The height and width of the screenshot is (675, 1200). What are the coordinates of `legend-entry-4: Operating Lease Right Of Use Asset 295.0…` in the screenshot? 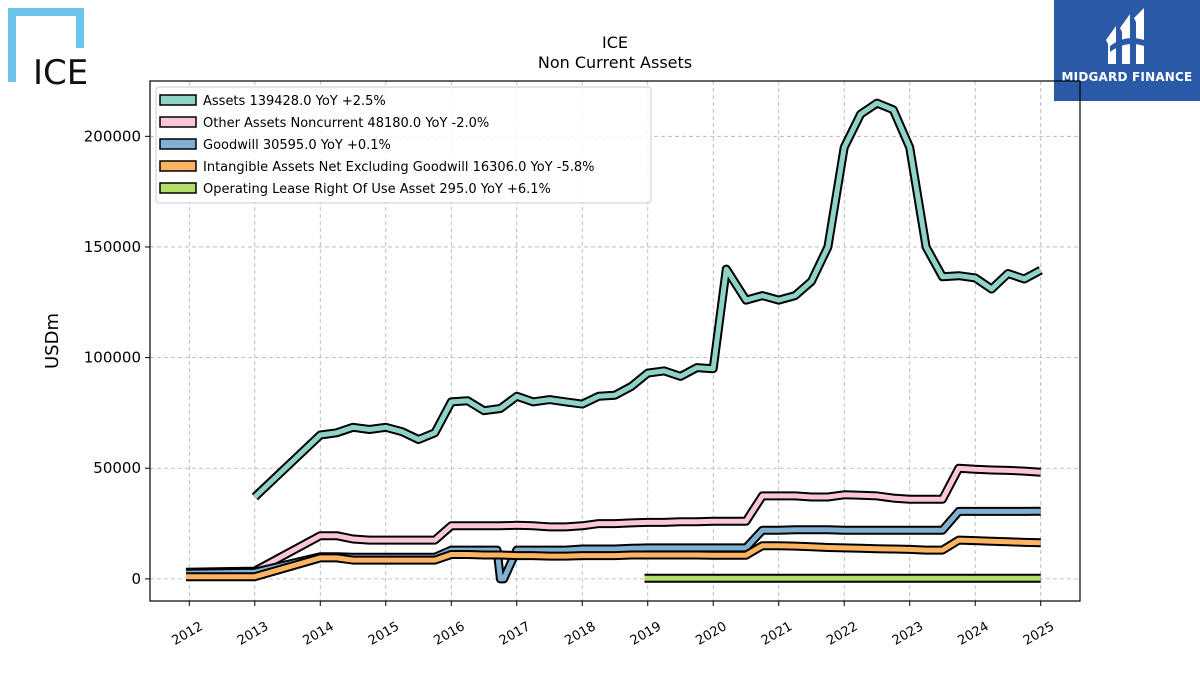 It's located at (377, 189).